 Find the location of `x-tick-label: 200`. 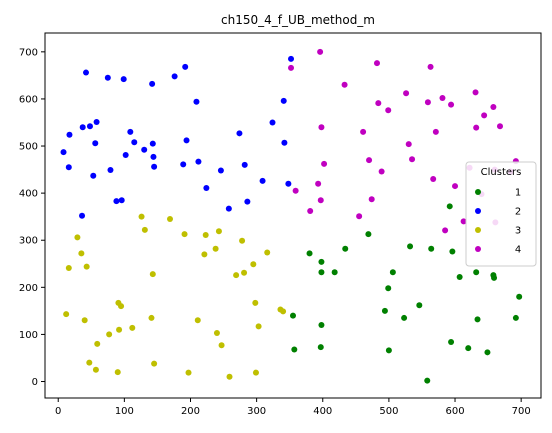

x-tick-label: 200 is located at coordinates (190, 411).